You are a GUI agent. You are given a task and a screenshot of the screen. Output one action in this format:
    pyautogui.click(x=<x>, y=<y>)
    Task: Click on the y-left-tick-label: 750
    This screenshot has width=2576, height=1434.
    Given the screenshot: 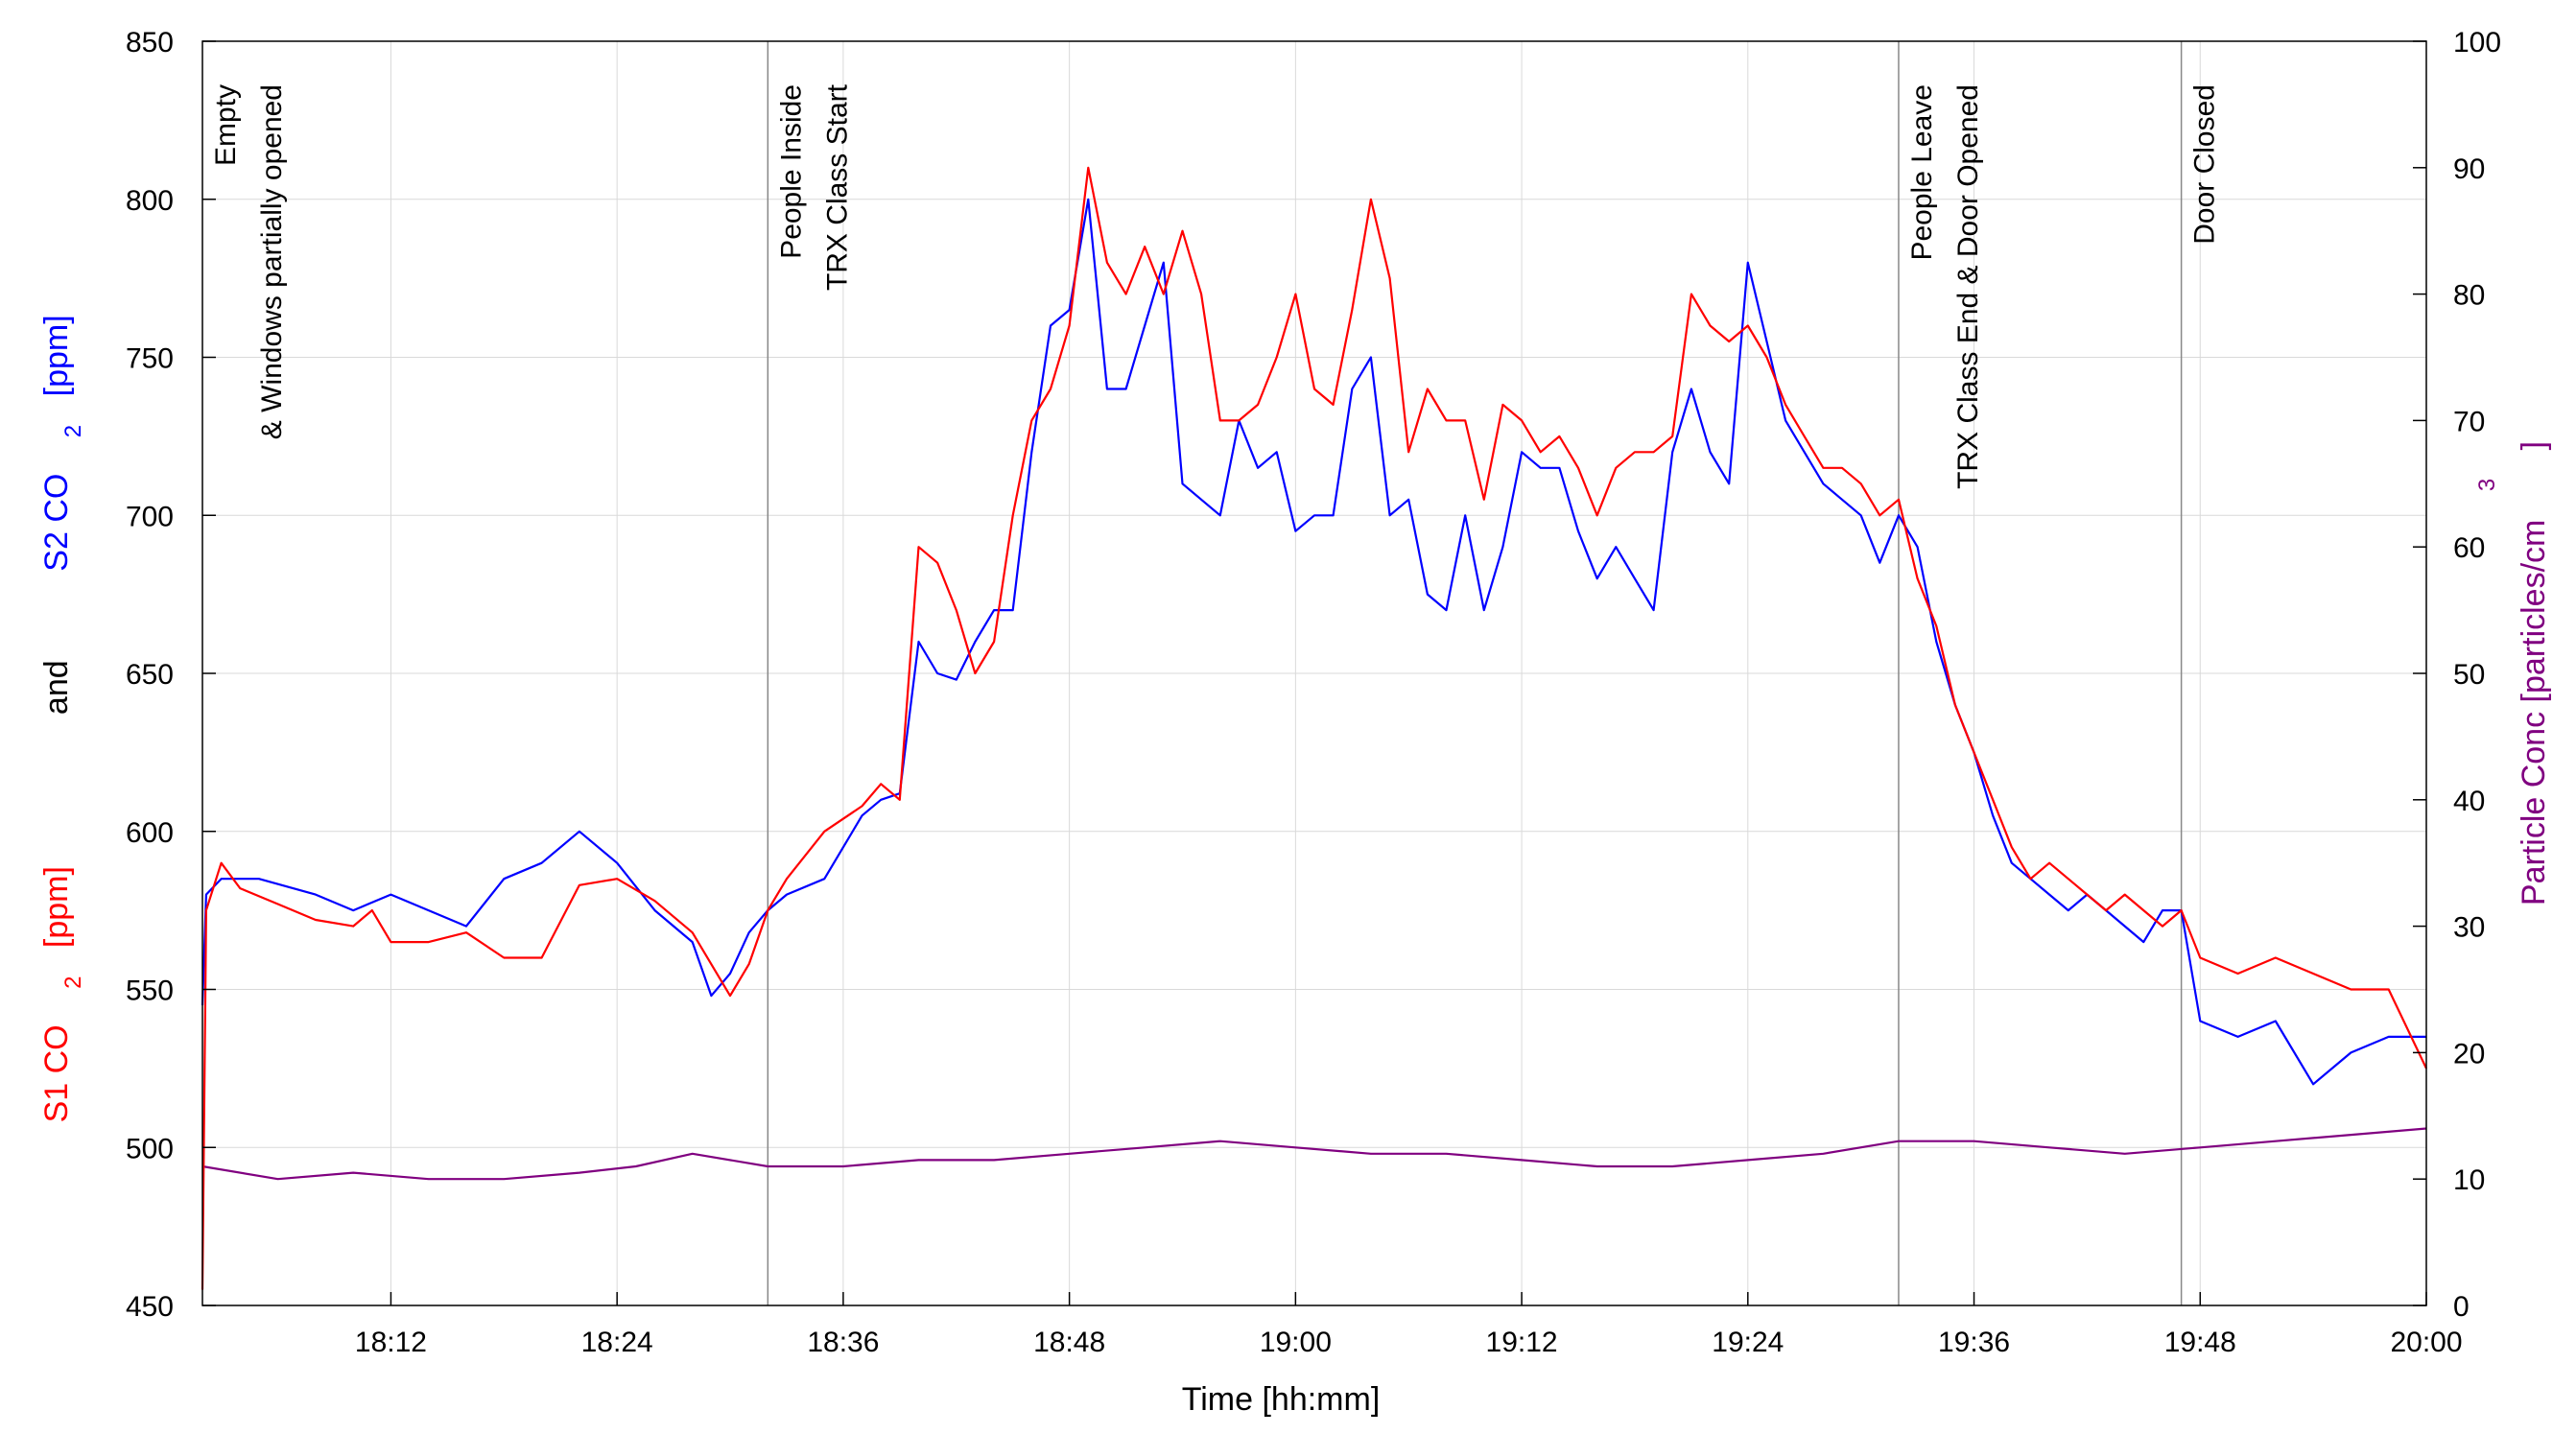 What is the action you would take?
    pyautogui.click(x=150, y=359)
    